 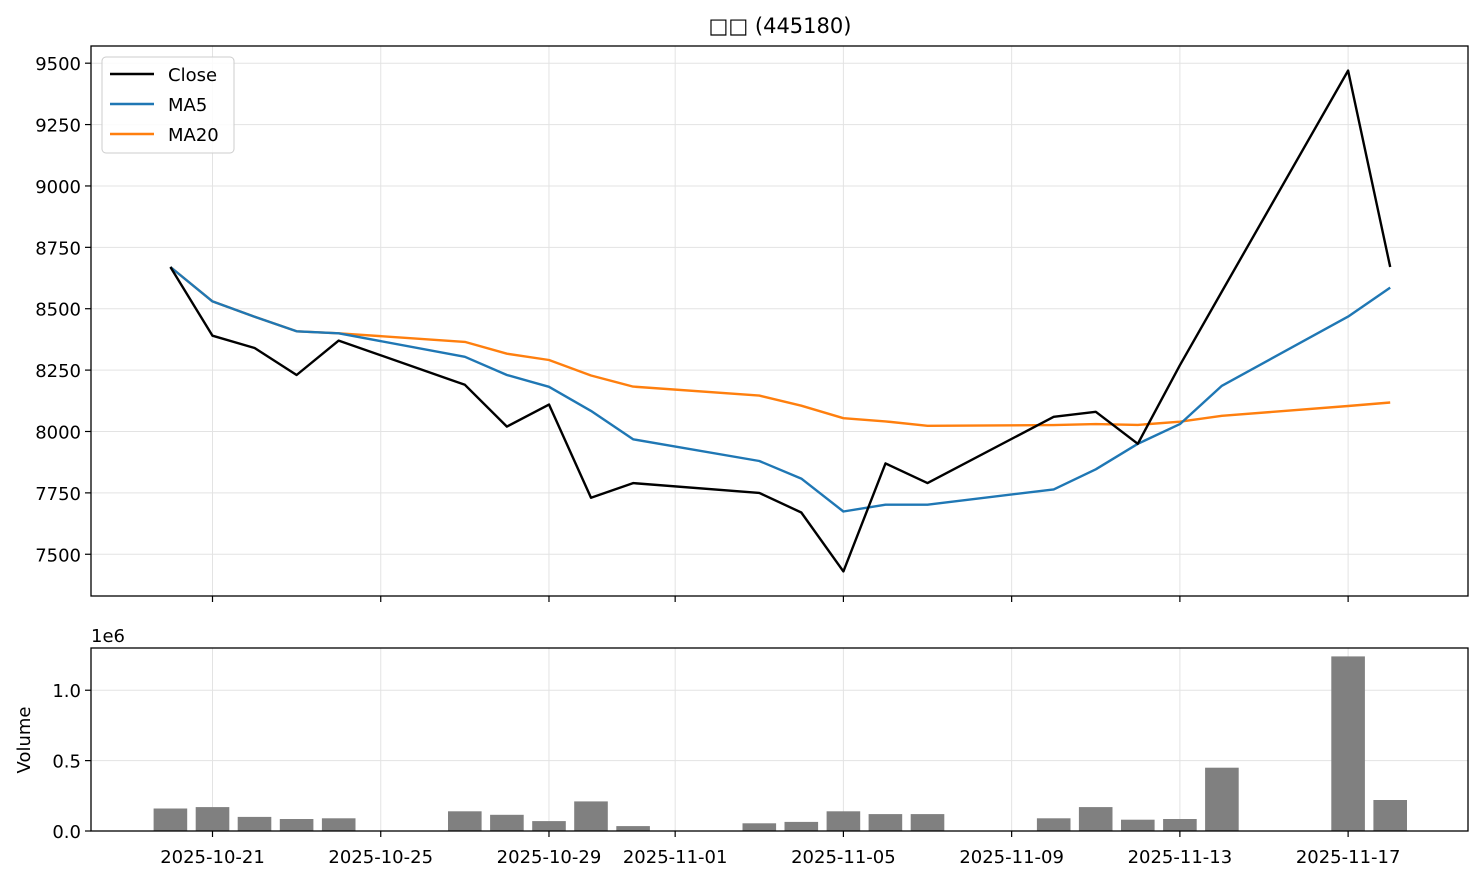 I want to click on volume-y-axis-label: Volume, so click(x=24, y=740).